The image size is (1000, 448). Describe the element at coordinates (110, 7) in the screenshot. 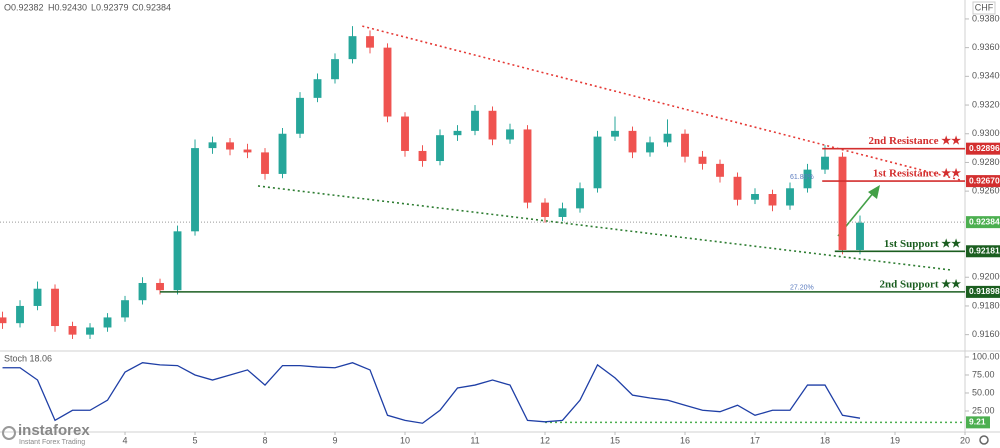

I see `ohlc-low: L0.92379` at that location.